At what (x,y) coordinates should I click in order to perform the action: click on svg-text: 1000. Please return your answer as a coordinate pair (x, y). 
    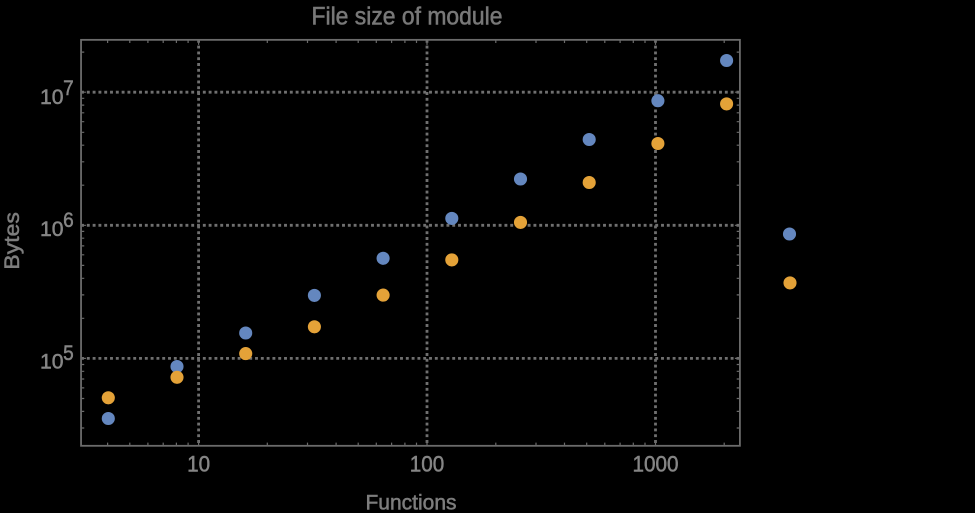
    Looking at the image, I should click on (656, 464).